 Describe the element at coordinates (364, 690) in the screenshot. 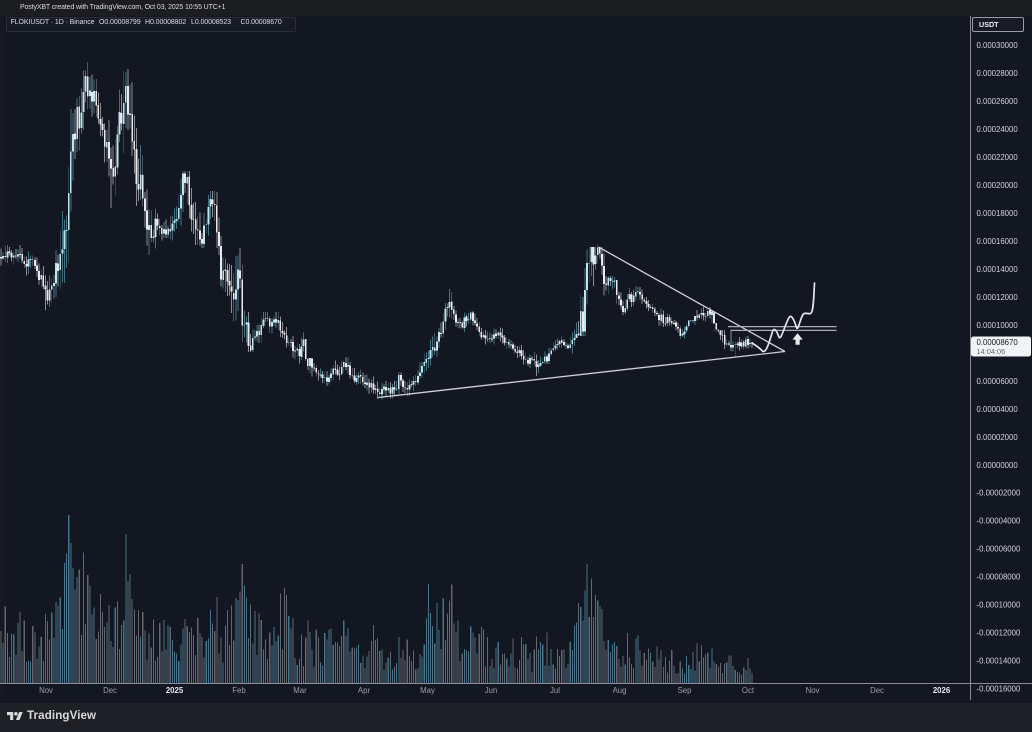

I see `svg-text: Apr` at that location.